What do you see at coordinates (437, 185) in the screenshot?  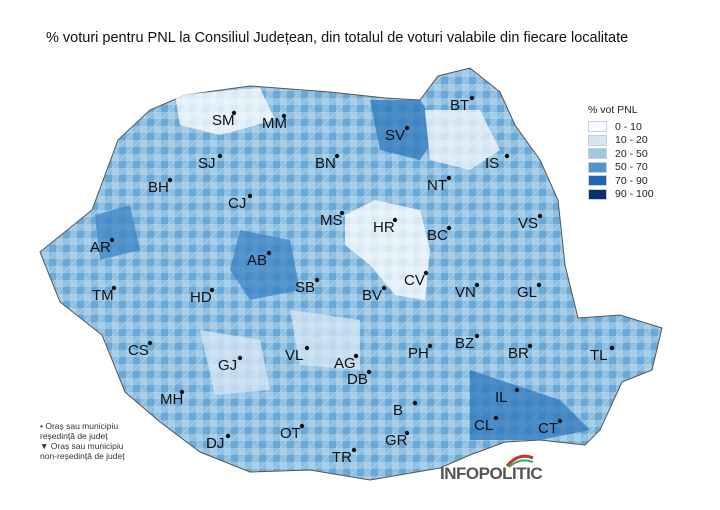 I see `county-label-nt: NT` at bounding box center [437, 185].